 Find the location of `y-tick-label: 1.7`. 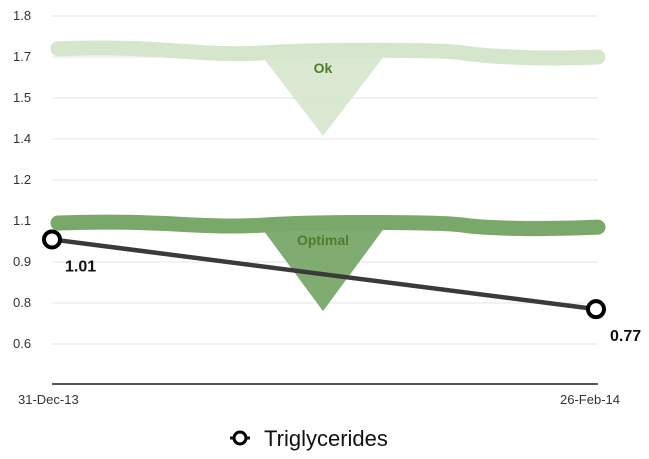

y-tick-label: 1.7 is located at coordinates (22, 56).